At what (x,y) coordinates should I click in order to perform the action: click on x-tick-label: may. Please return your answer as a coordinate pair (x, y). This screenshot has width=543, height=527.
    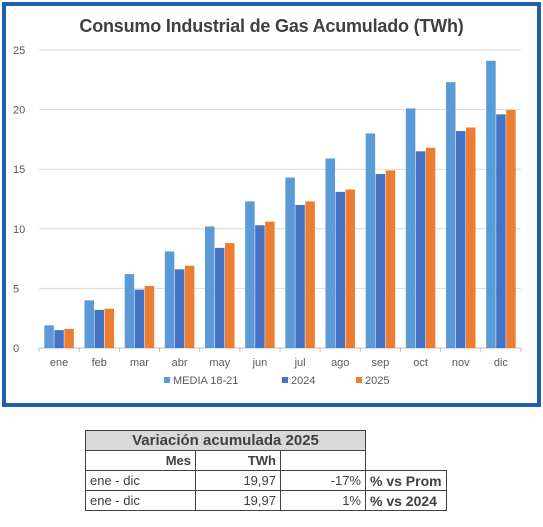
    Looking at the image, I should click on (219, 363).